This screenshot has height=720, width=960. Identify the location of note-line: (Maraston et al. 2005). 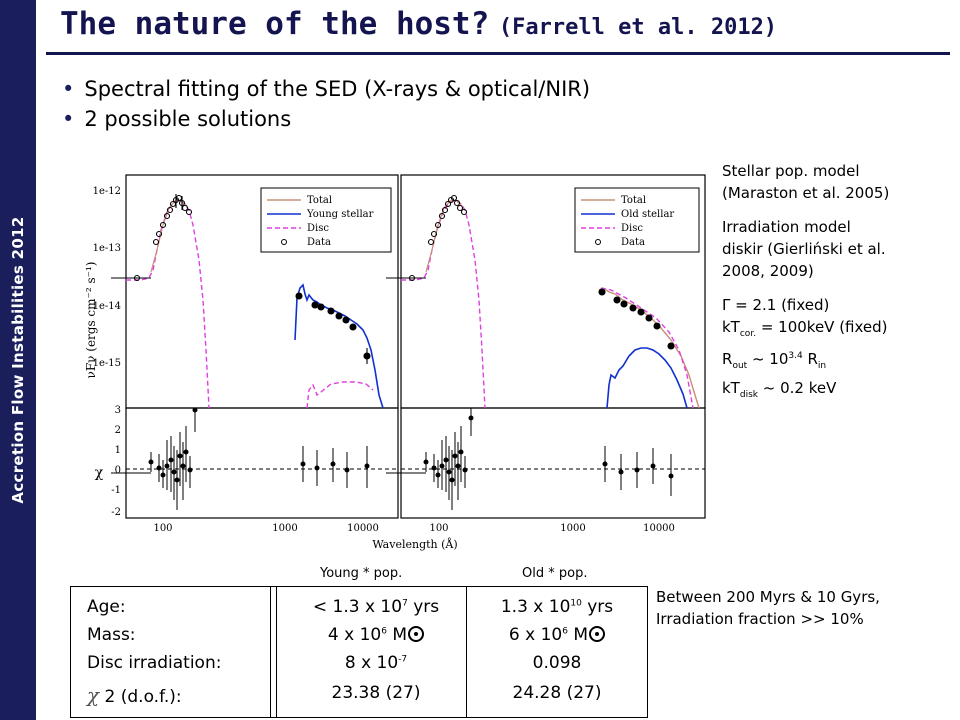
(806, 193).